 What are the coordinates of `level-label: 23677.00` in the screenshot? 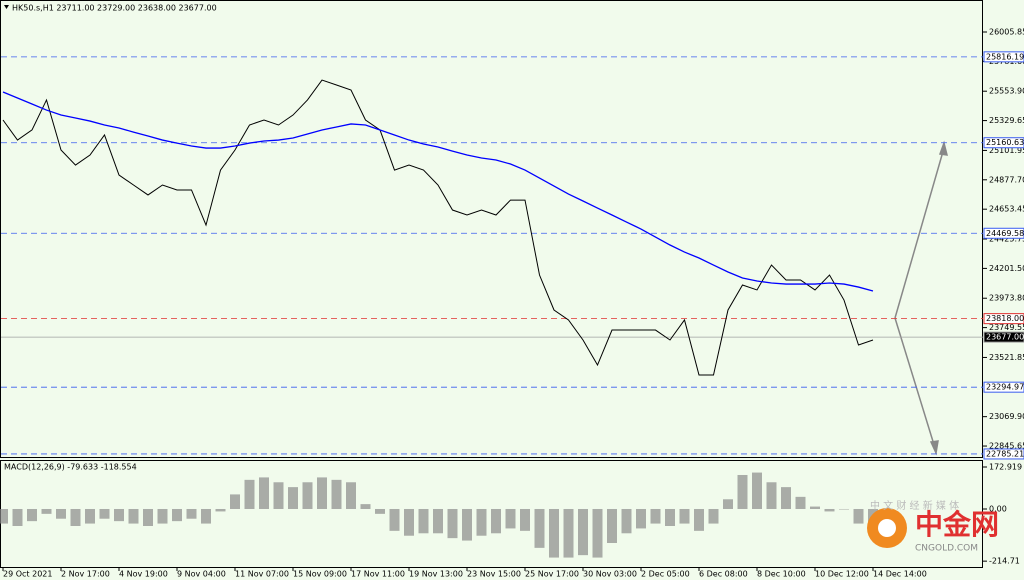 It's located at (1005, 337).